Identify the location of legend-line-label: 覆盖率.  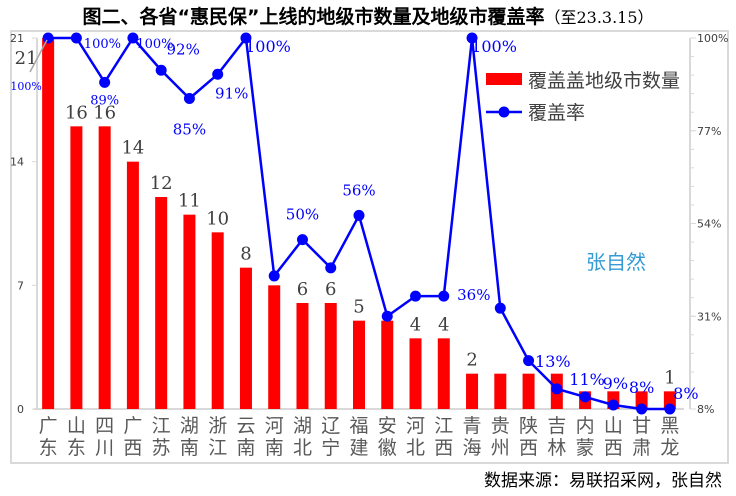
(556, 113).